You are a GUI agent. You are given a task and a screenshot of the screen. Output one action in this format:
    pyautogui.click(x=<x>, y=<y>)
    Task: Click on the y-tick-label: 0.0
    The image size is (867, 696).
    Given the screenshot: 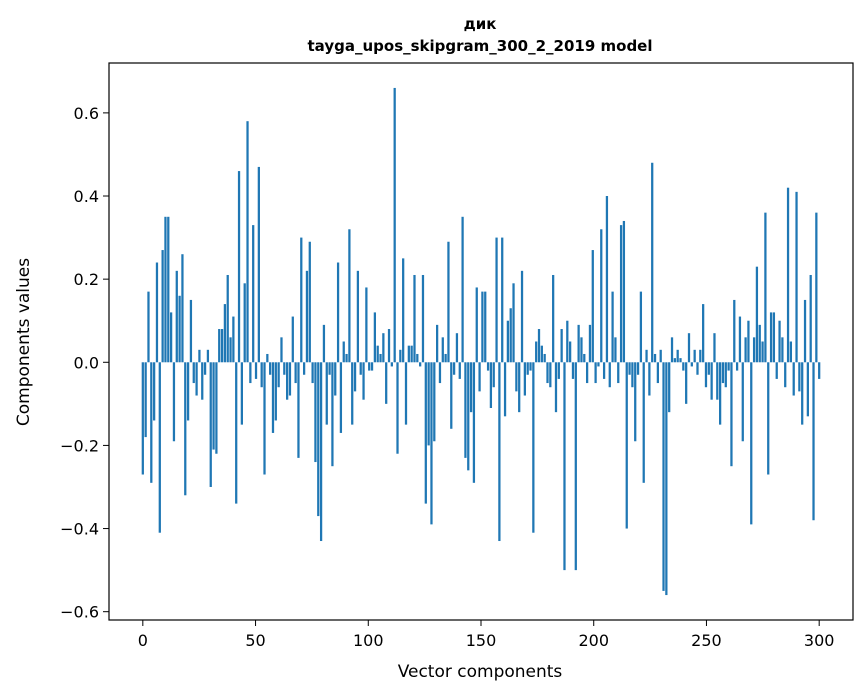 What is the action you would take?
    pyautogui.click(x=86, y=362)
    